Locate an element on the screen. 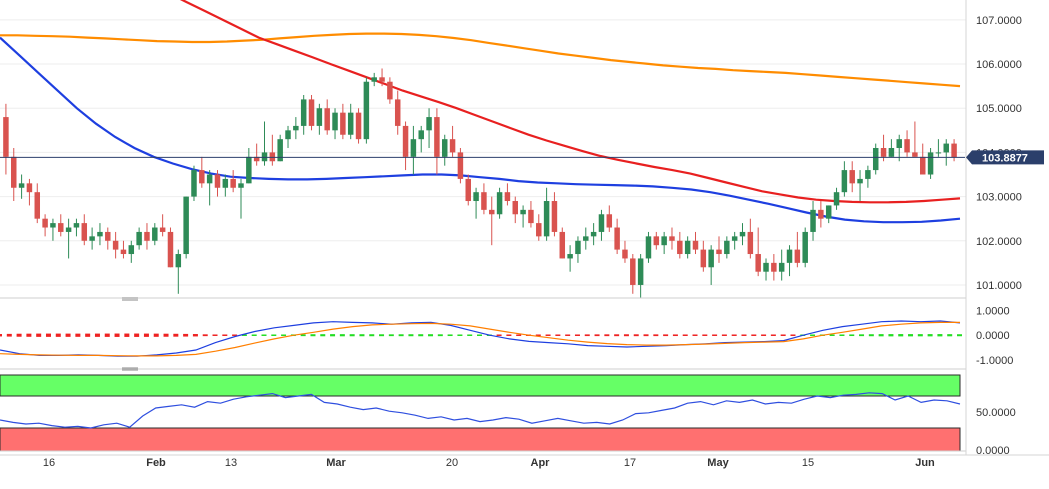 The image size is (1049, 489). macd-lines is located at coordinates (480, 338).